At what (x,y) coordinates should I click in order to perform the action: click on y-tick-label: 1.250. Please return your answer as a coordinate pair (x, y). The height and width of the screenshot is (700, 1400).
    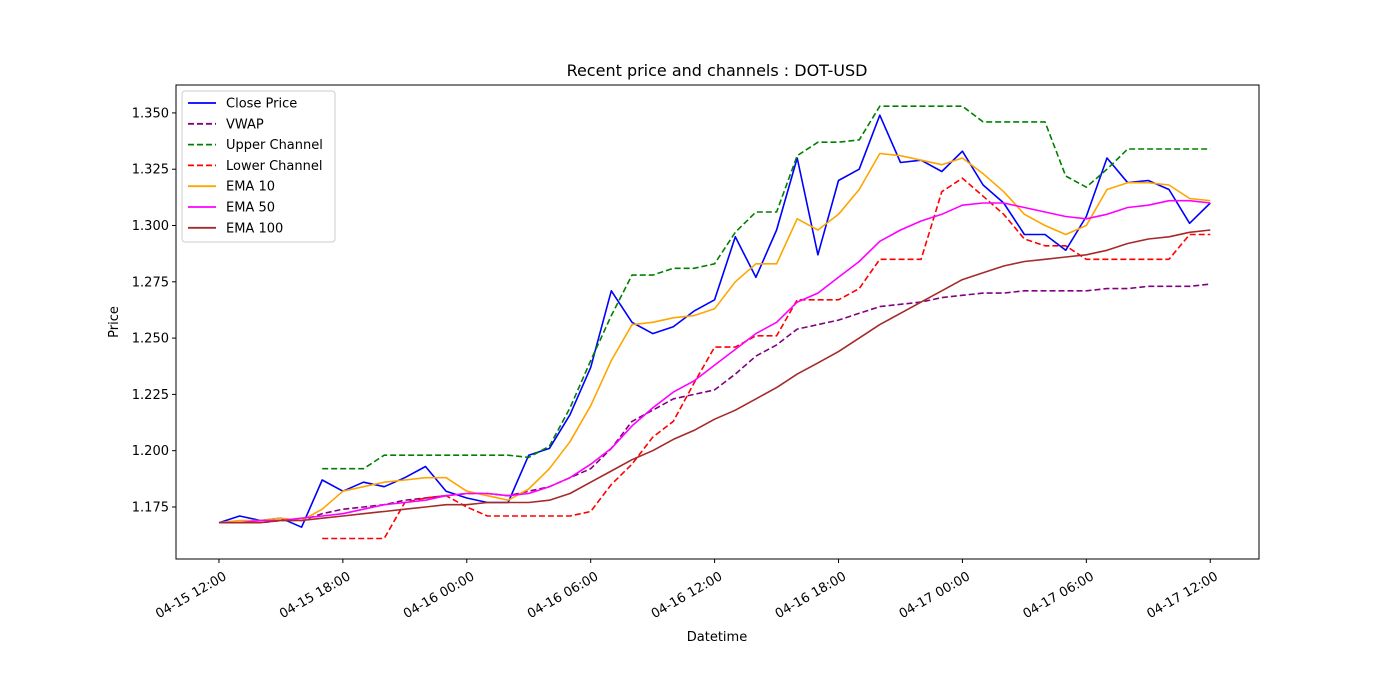
    Looking at the image, I should click on (150, 339).